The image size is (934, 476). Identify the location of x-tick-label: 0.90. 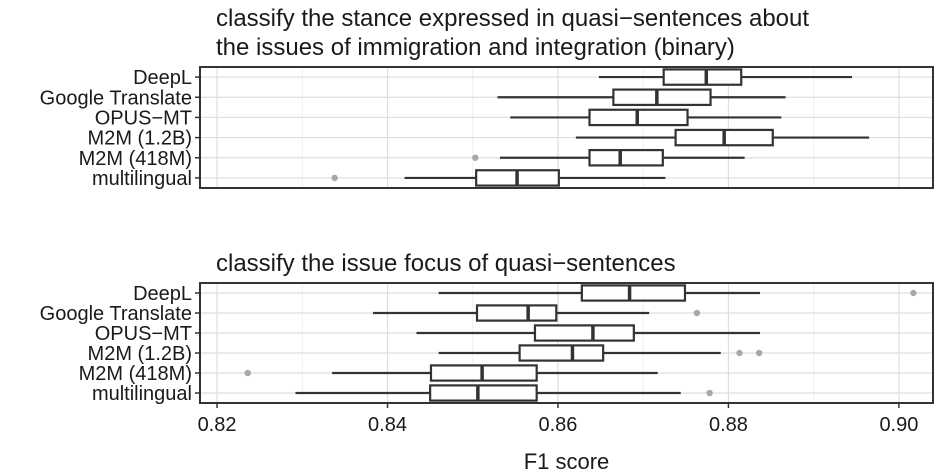
(898, 425).